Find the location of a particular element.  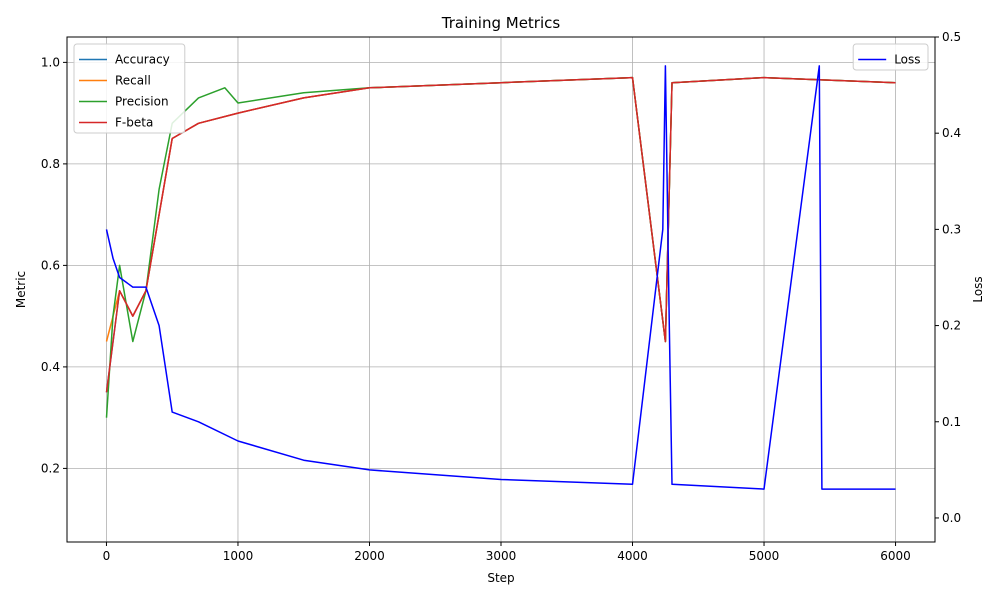

legend-right-box is located at coordinates (890, 57).